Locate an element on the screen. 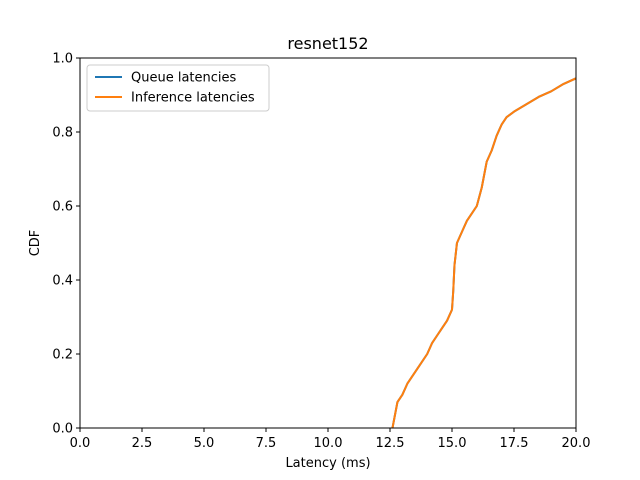 This screenshot has height=480, width=640. x-tick-label: 10.0 is located at coordinates (328, 443).